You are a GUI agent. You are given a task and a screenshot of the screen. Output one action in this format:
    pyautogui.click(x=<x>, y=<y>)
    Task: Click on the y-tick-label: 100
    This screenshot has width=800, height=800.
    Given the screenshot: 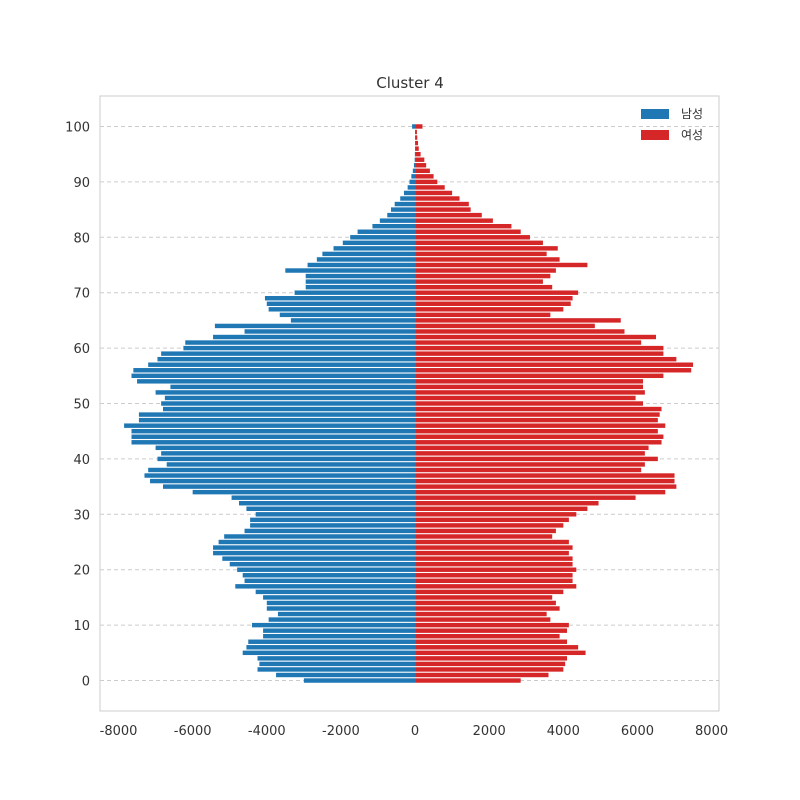 What is the action you would take?
    pyautogui.click(x=77, y=127)
    